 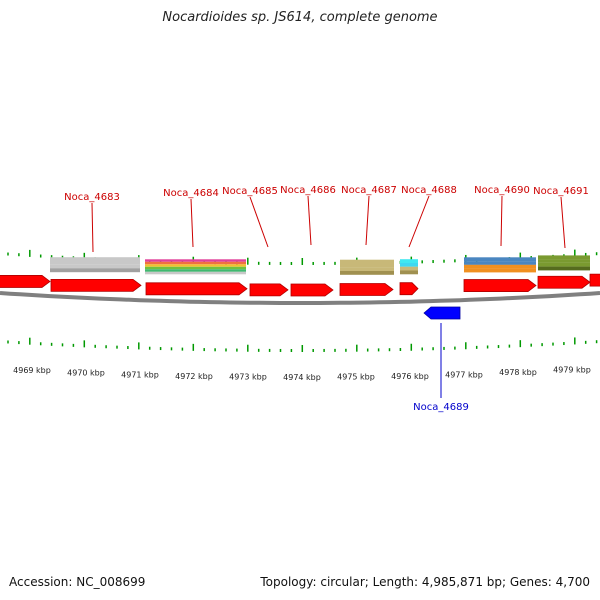 What do you see at coordinates (191, 193) in the screenshot?
I see `gene-label: Noca_4684` at bounding box center [191, 193].